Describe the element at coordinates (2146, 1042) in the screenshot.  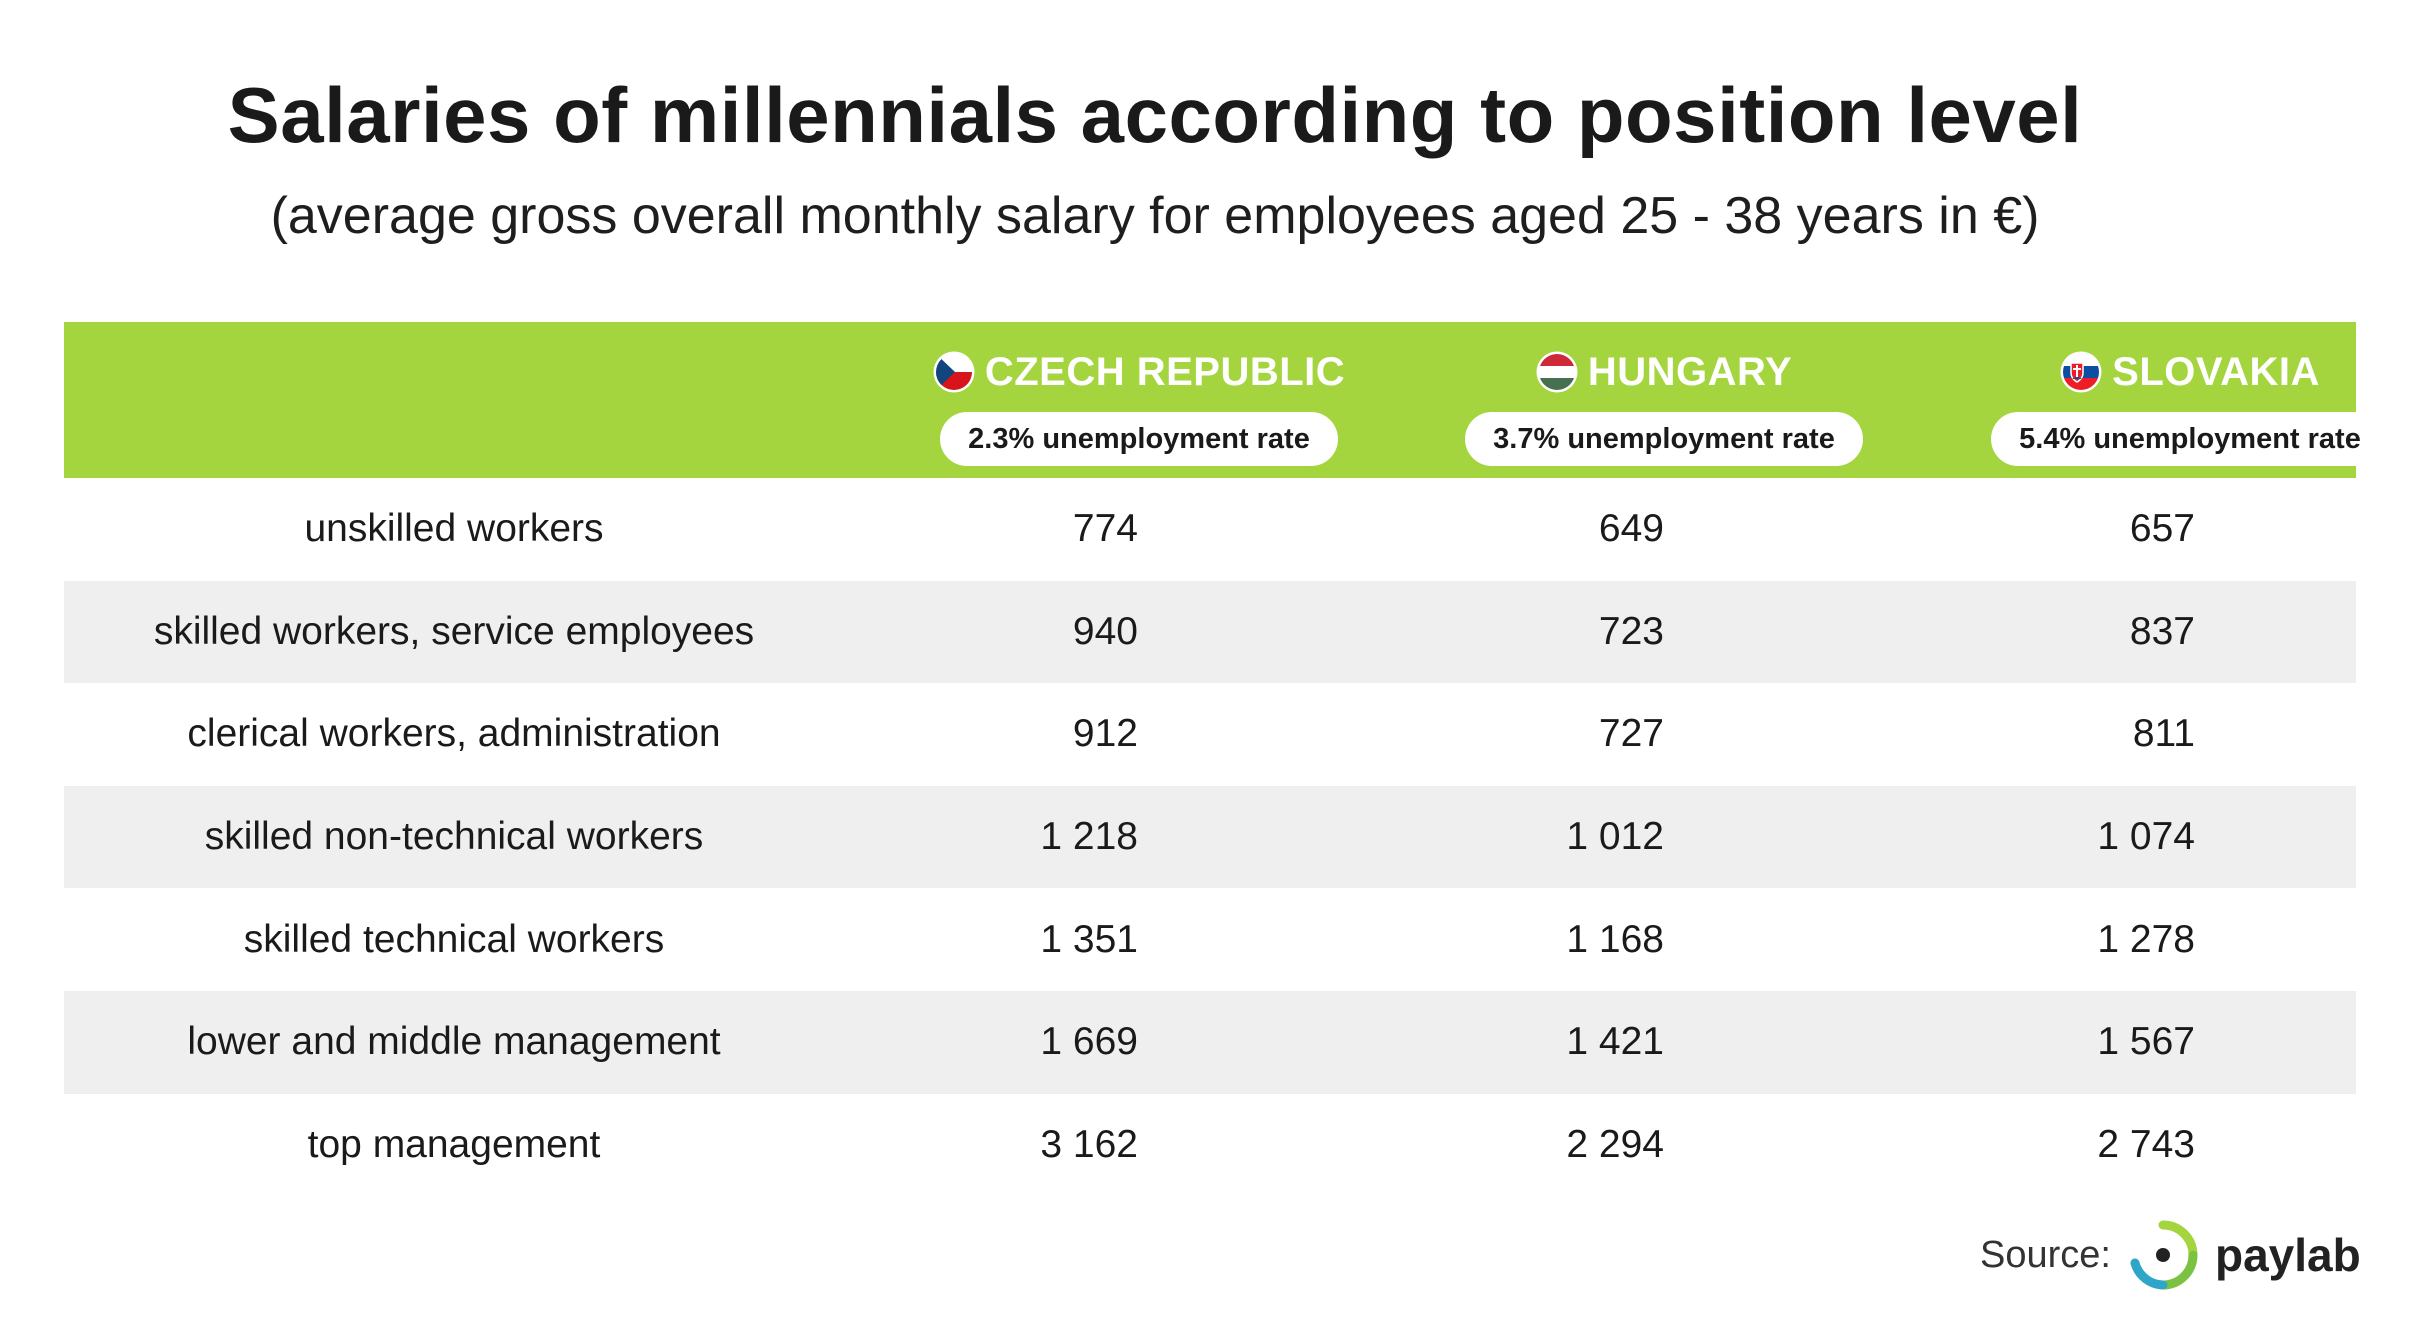
I see `value-slovakia: 1 567` at that location.